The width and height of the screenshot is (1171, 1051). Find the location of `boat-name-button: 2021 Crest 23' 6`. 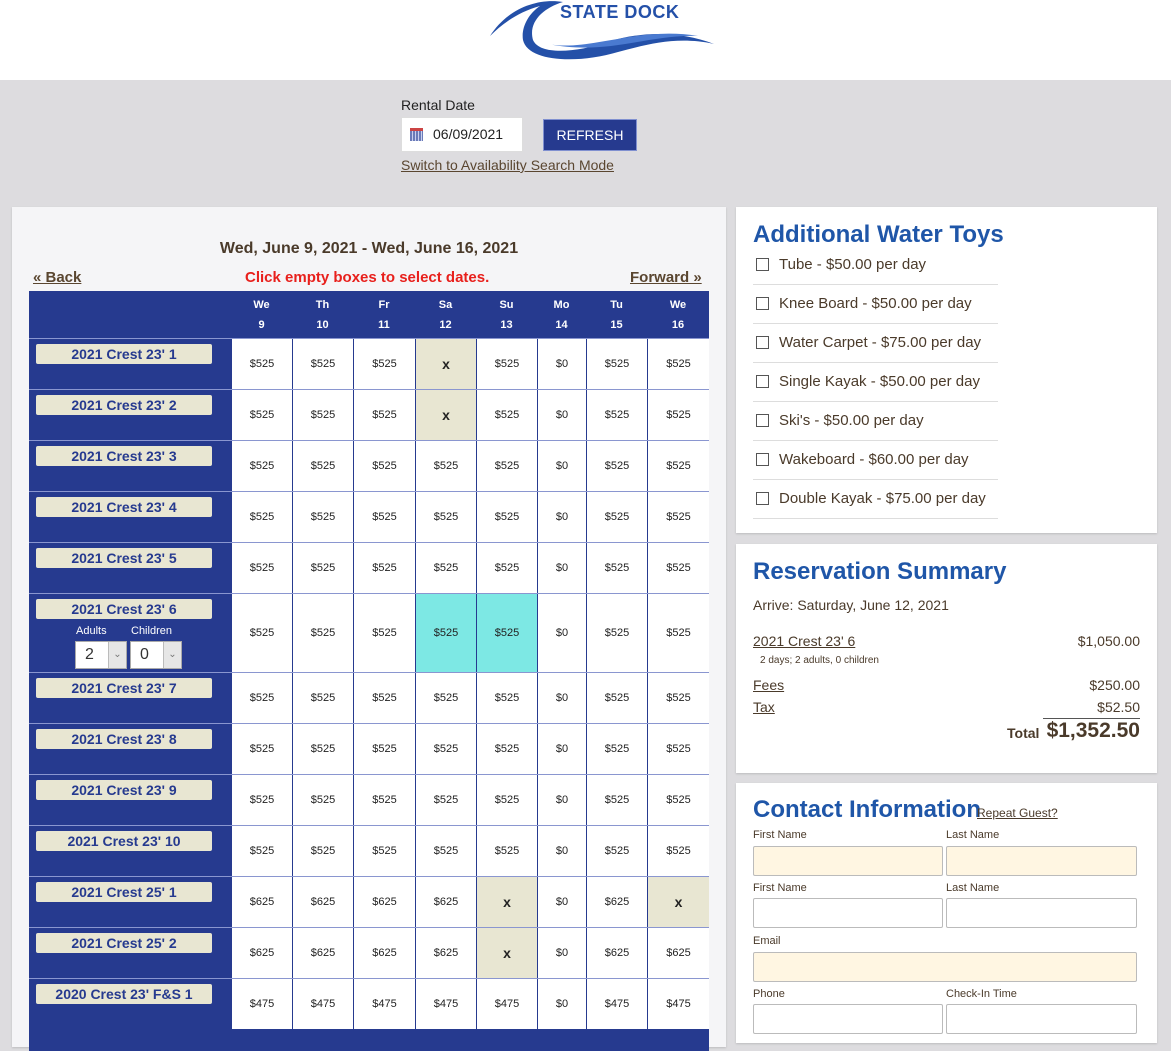

boat-name-button: 2021 Crest 23' 6 is located at coordinates (124, 609).